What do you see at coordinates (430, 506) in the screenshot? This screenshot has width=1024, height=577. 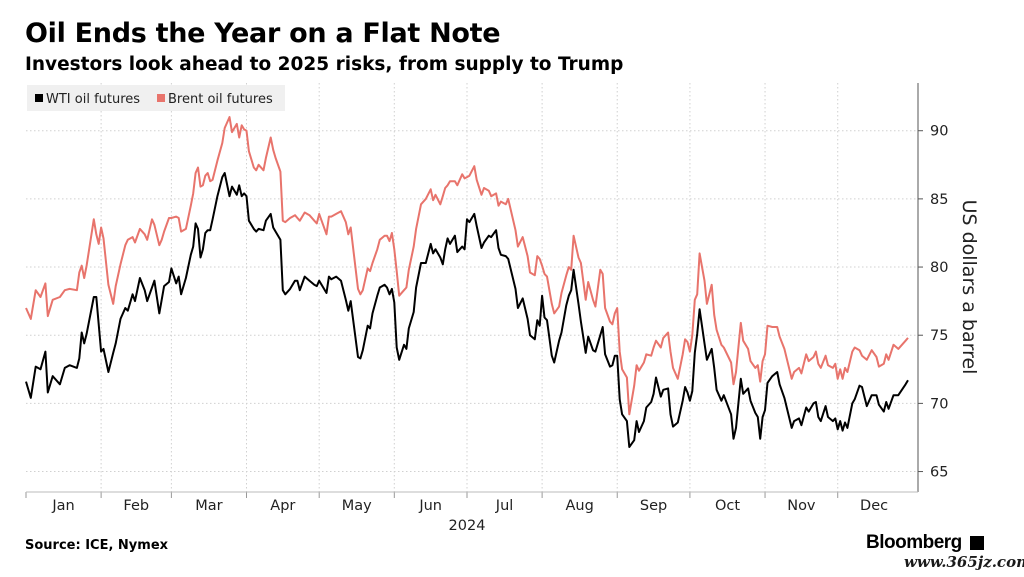 I see `x-tick-label: Jun` at bounding box center [430, 506].